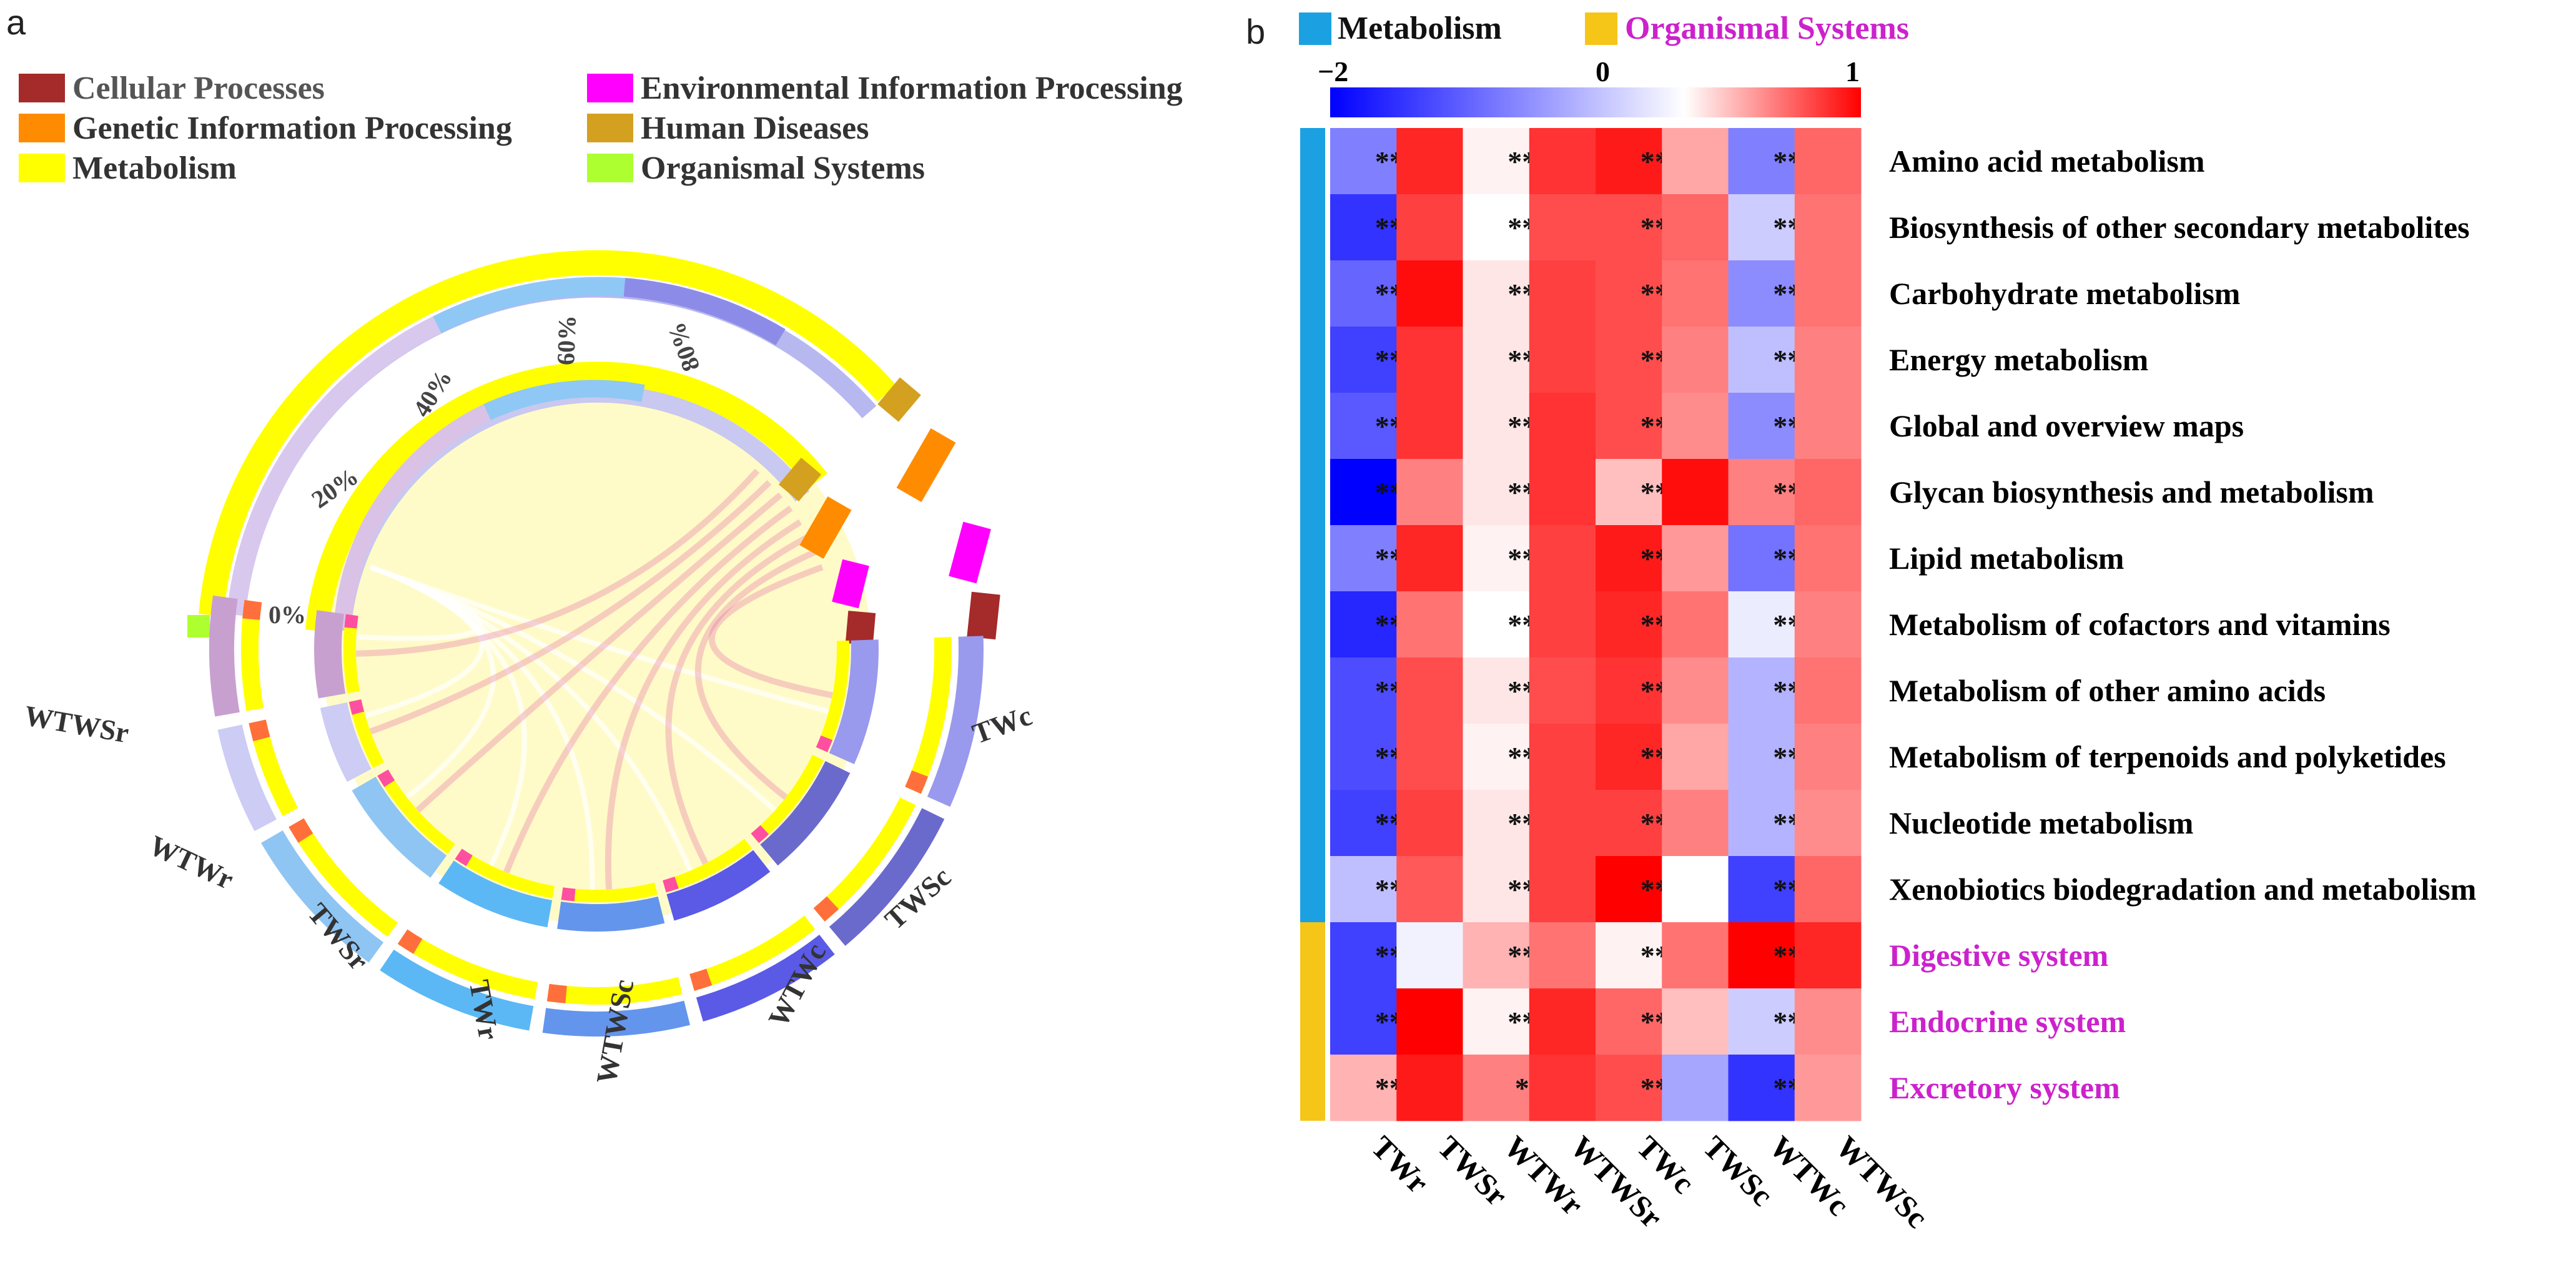  I want to click on legend-environmental-information-processing: Environmental Information Processing, so click(912, 88).